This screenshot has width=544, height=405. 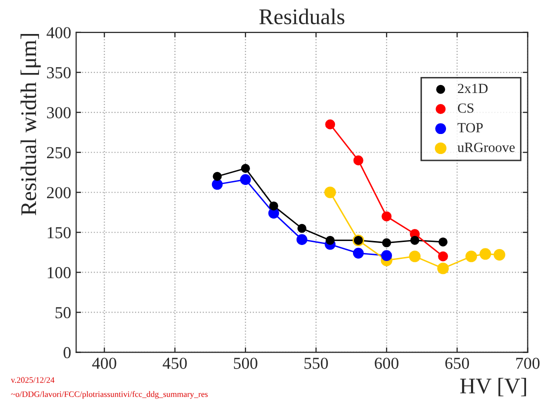 What do you see at coordinates (30, 125) in the screenshot?
I see `y-axis-title: Residual width [μm]` at bounding box center [30, 125].